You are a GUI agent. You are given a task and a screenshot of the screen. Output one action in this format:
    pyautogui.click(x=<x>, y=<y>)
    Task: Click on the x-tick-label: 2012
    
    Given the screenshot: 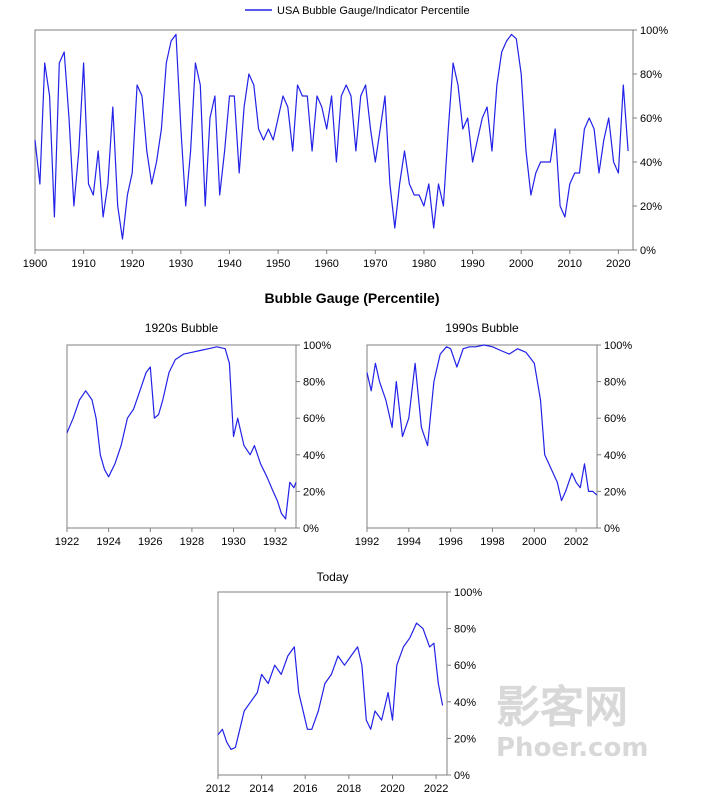 What is the action you would take?
    pyautogui.click(x=218, y=789)
    